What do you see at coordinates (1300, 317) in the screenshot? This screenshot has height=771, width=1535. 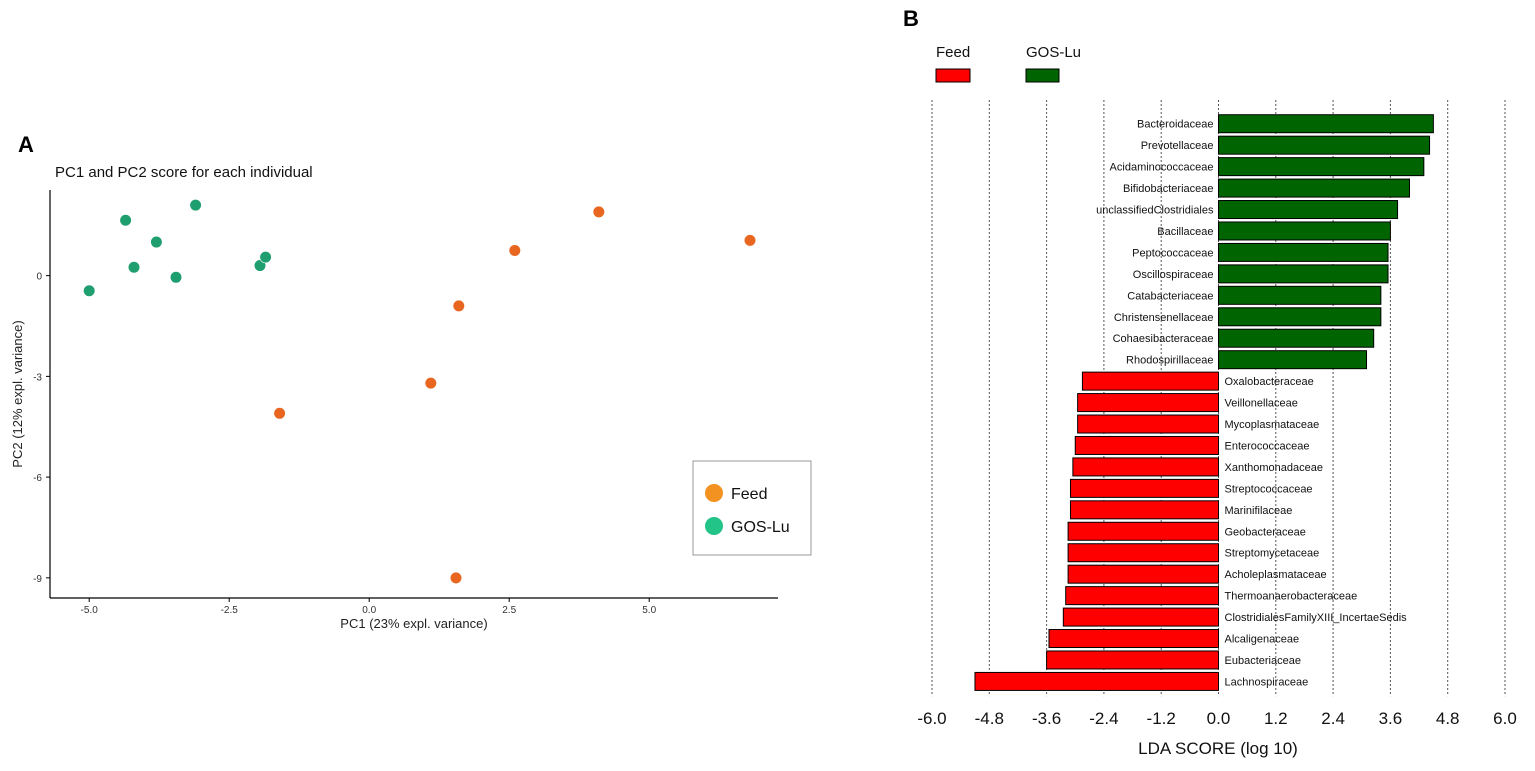 I see `lda-bar-christensenellaceae` at bounding box center [1300, 317].